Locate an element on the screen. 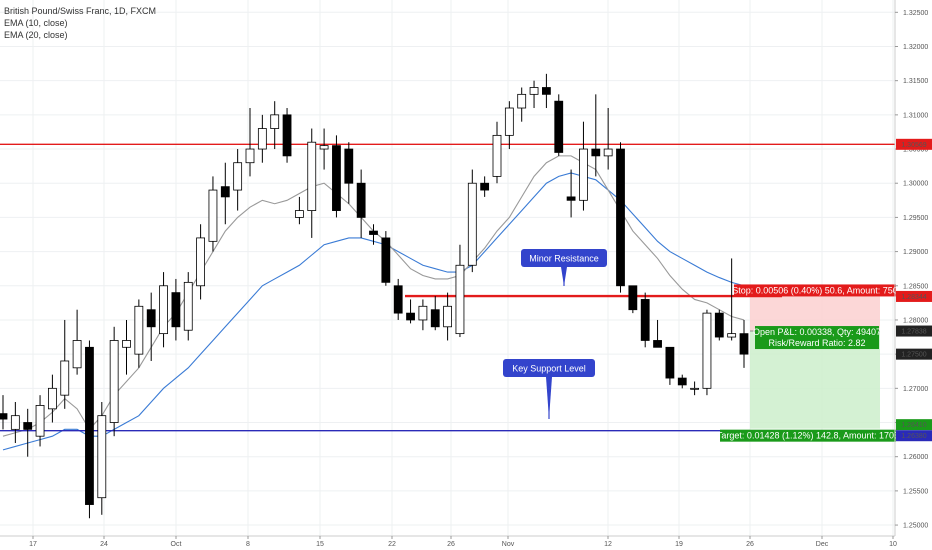 Image resolution: width=932 pixels, height=550 pixels. minor-resistance-callout-box is located at coordinates (564, 258).